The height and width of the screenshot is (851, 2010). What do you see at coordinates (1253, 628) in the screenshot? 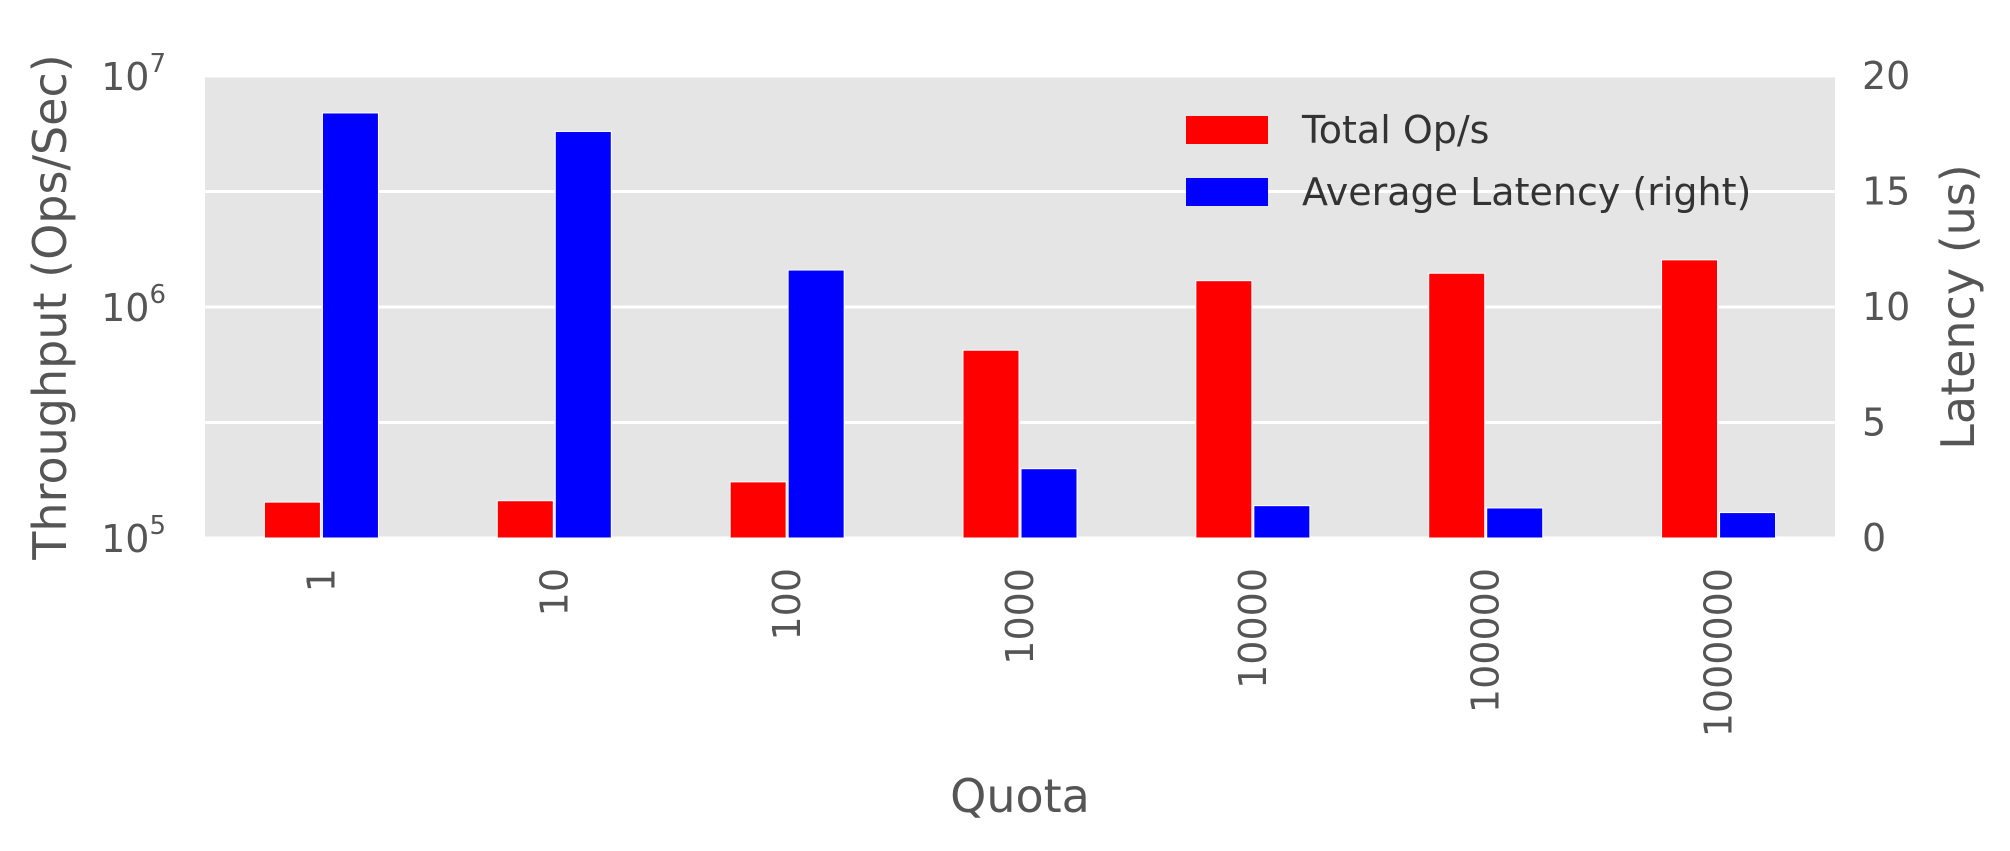
I see `x-tick: 10000` at bounding box center [1253, 628].